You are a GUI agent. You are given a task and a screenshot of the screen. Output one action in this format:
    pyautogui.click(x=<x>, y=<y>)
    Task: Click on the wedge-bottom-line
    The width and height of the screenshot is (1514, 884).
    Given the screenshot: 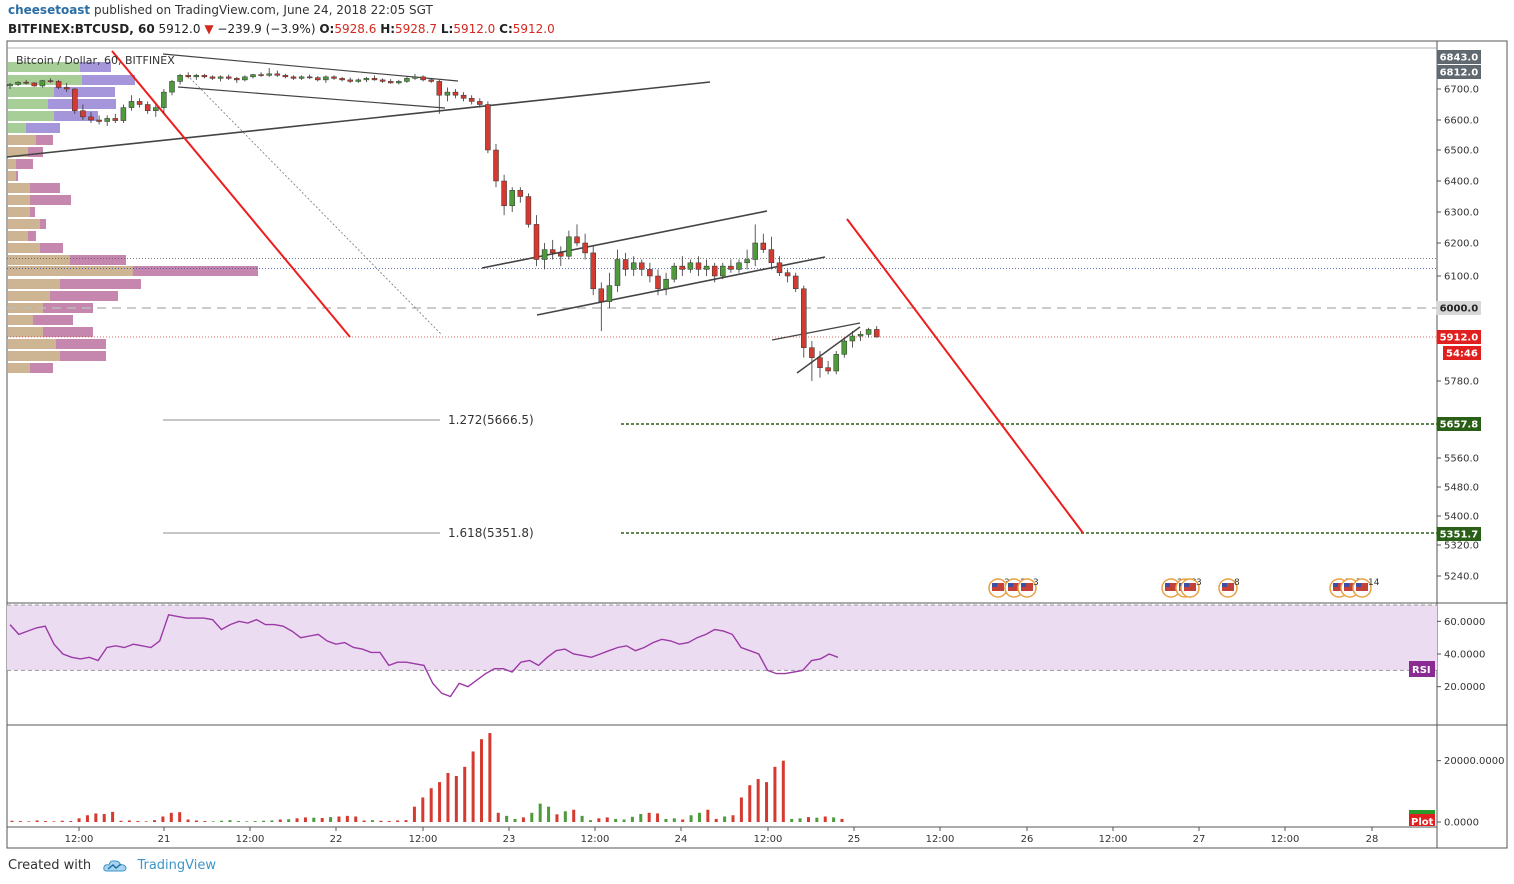 What is the action you would take?
    pyautogui.click(x=828, y=350)
    